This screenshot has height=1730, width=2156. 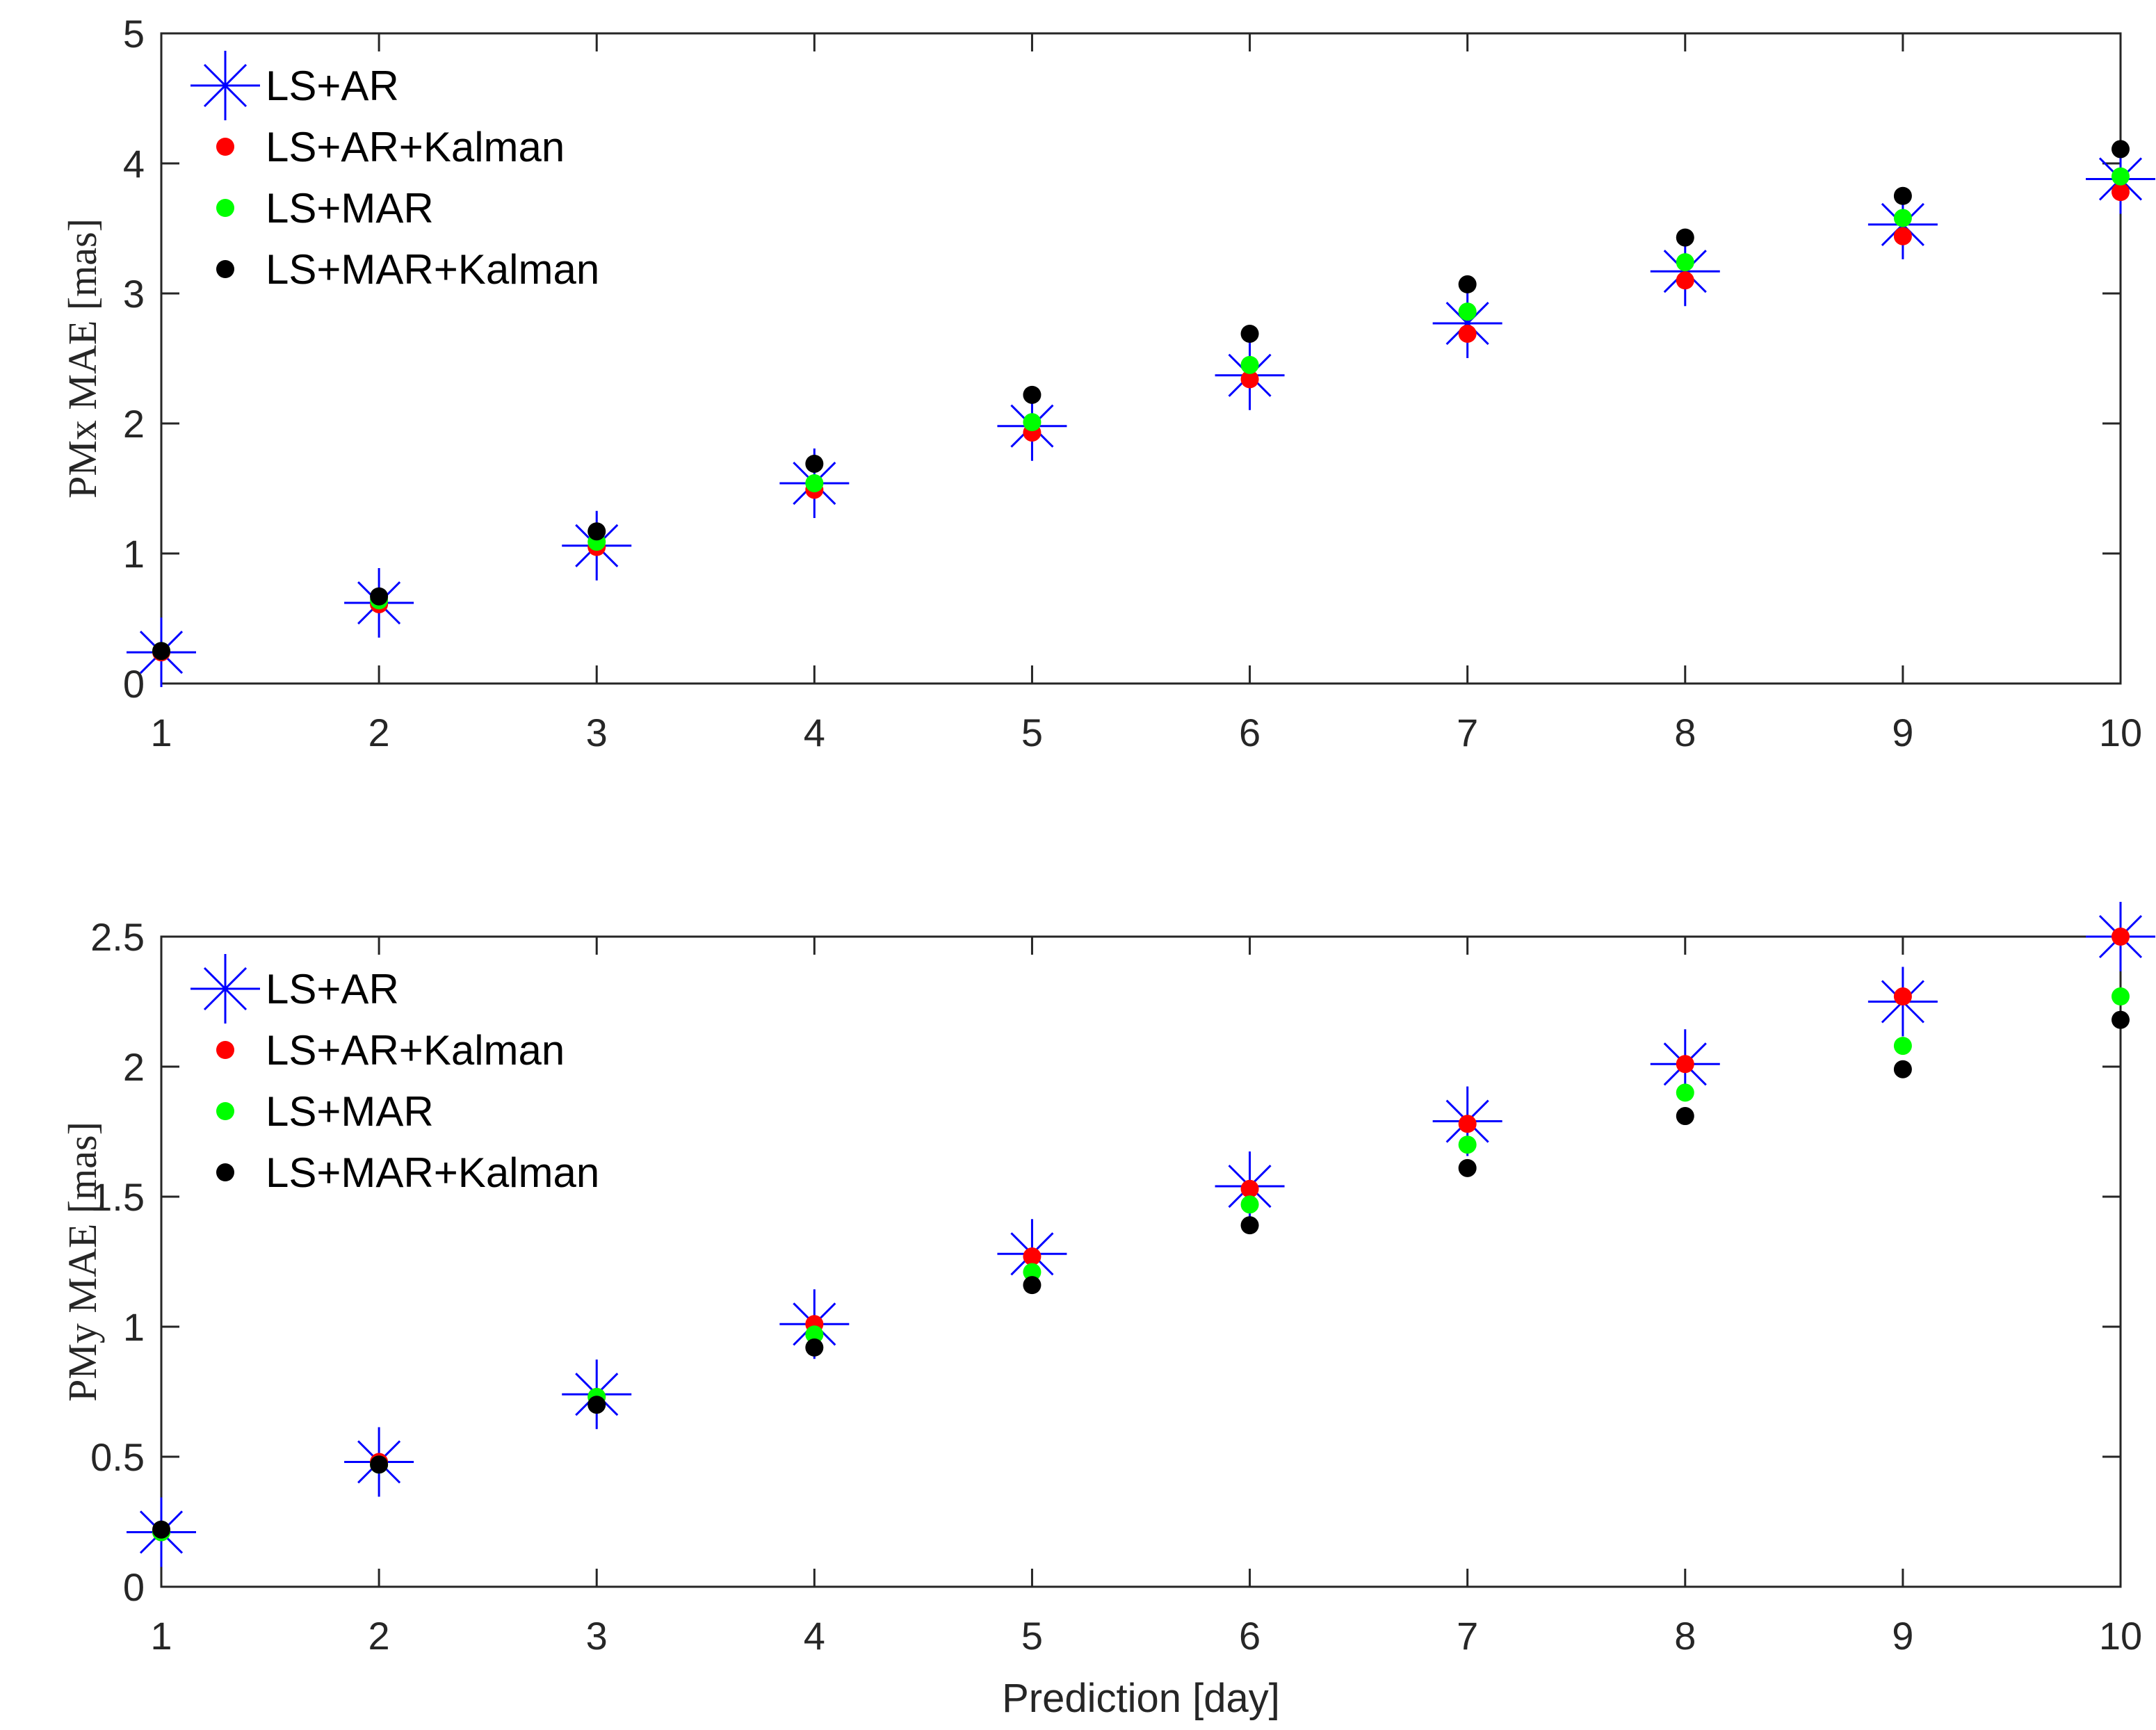 I want to click on y-tick-label: 5, so click(x=134, y=34).